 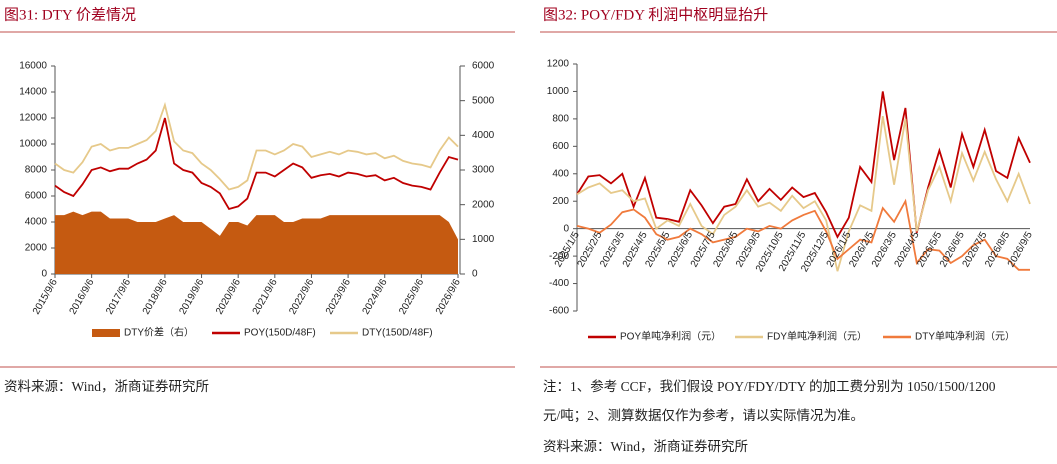 What do you see at coordinates (33, 66) in the screenshot?
I see `y-tick-label: 16000` at bounding box center [33, 66].